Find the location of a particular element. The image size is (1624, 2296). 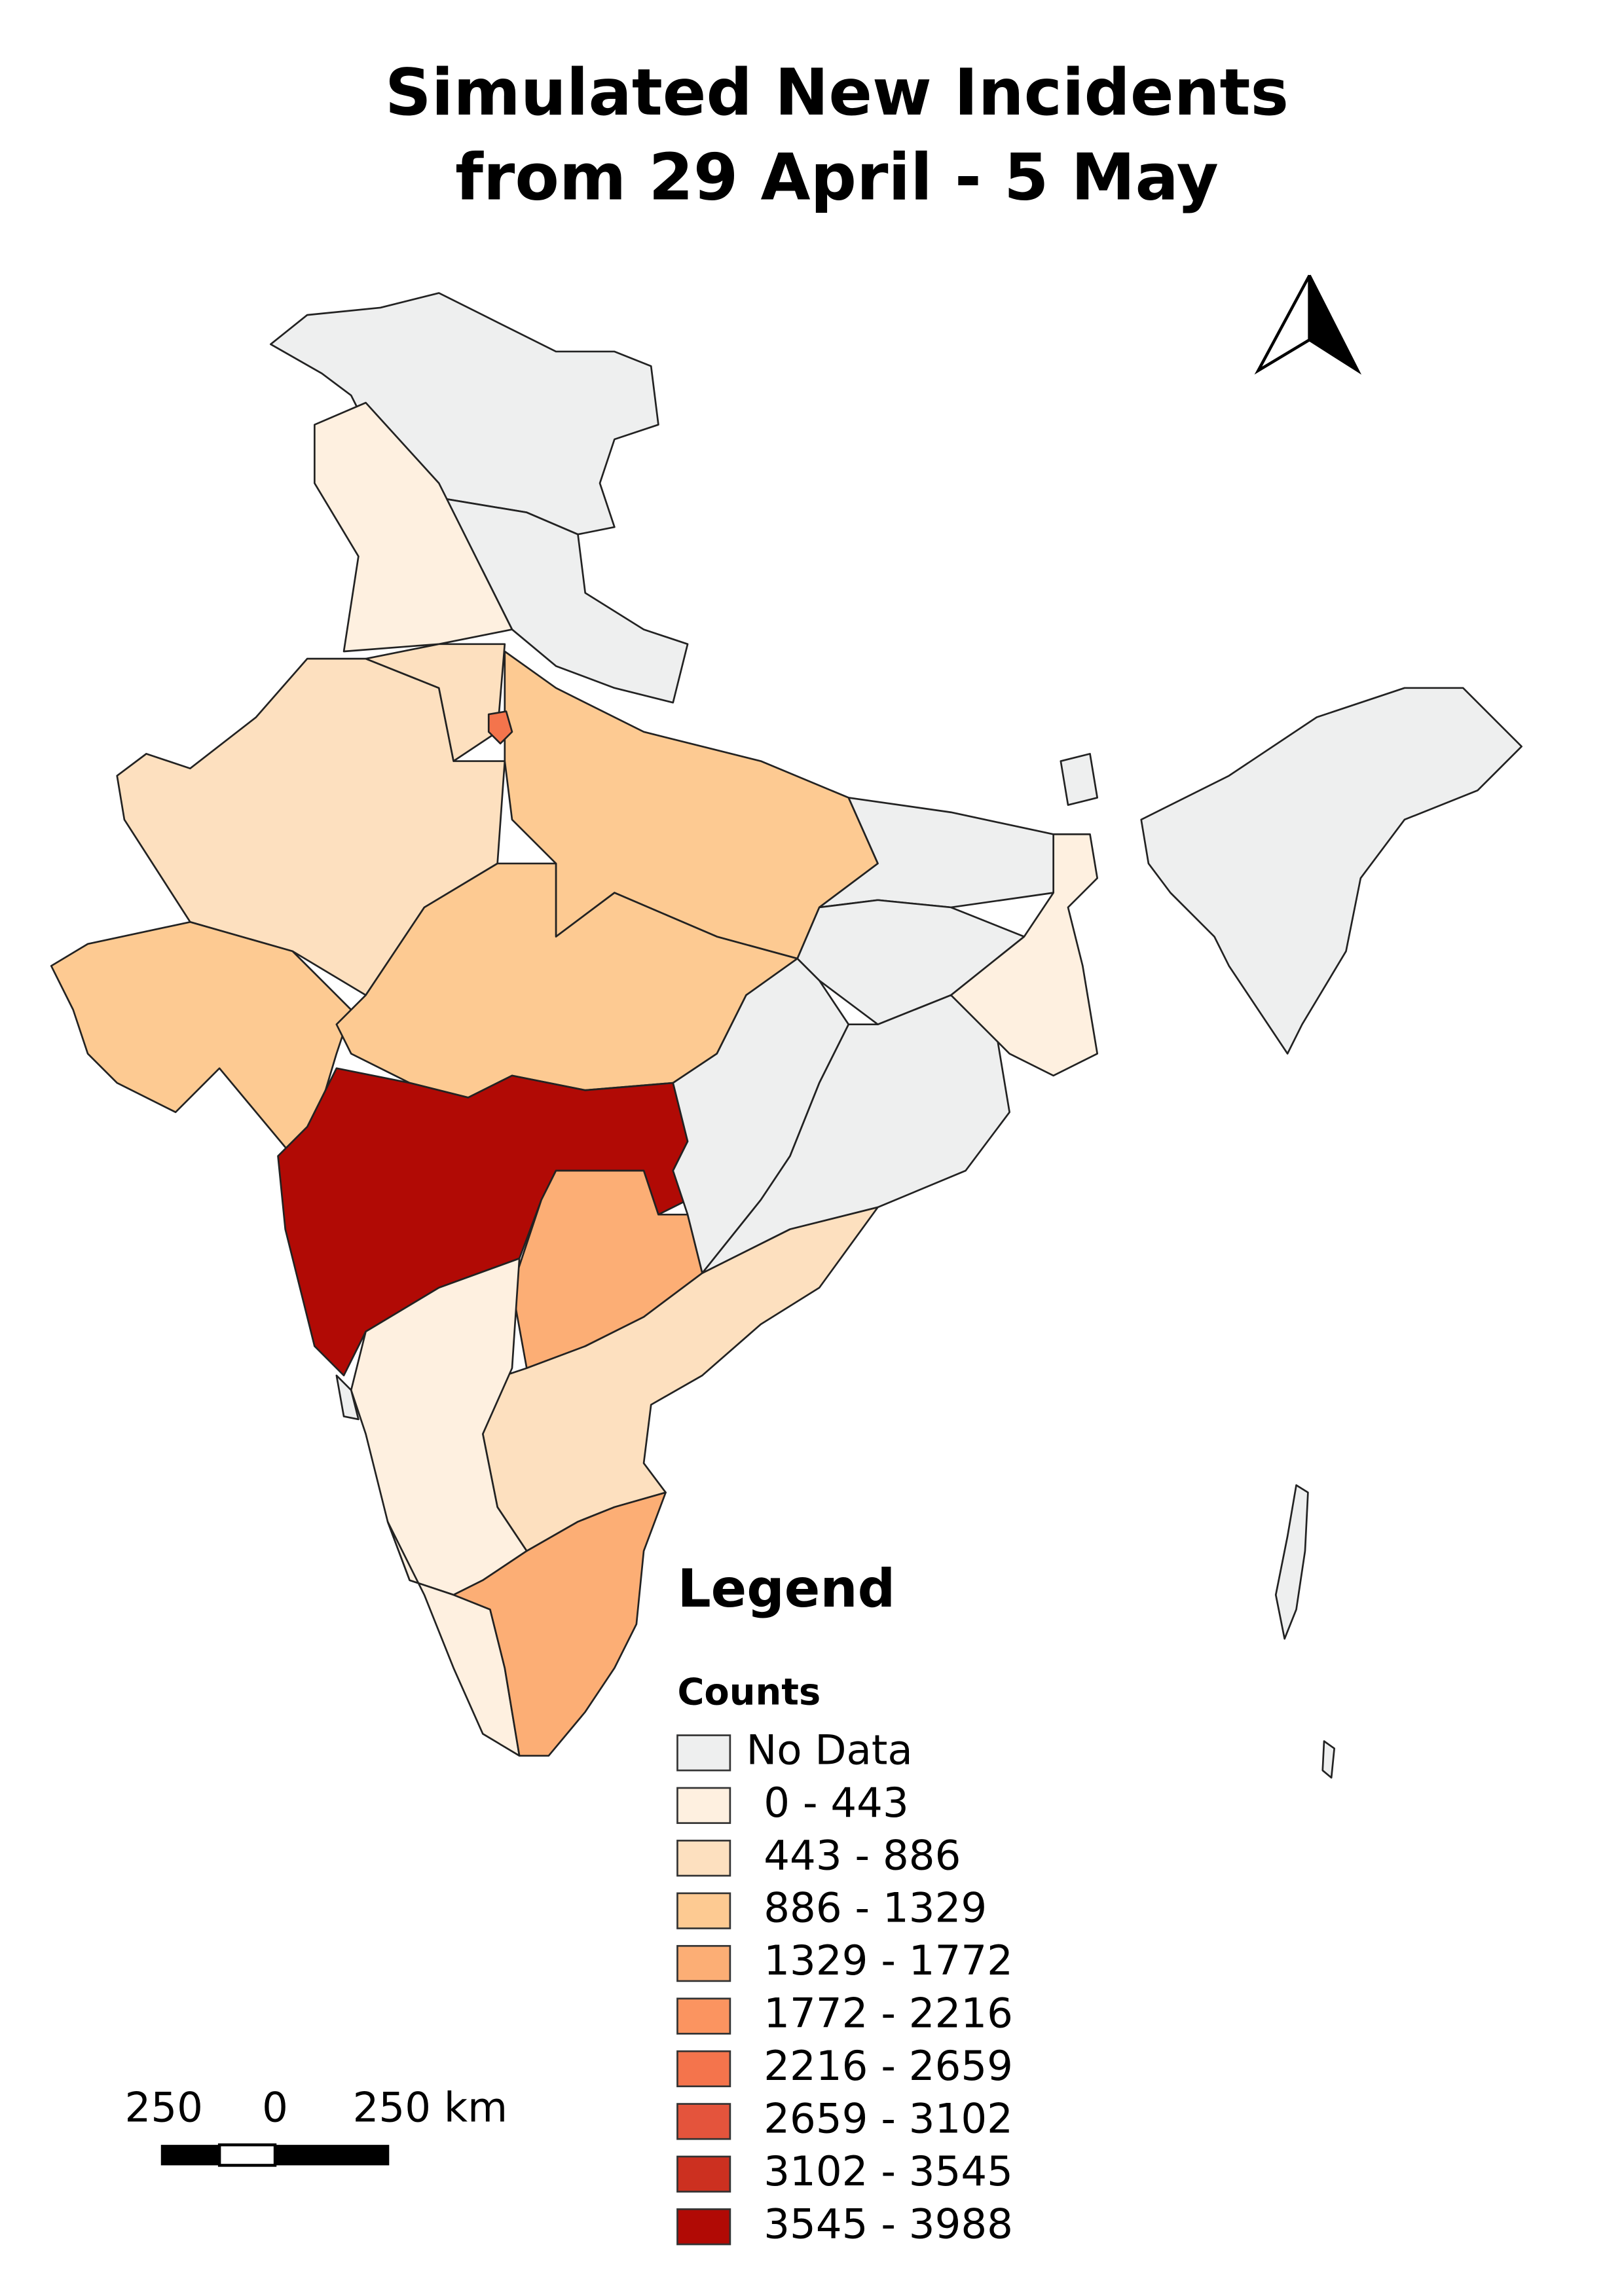

north-arrow-left is located at coordinates (1282, 324).